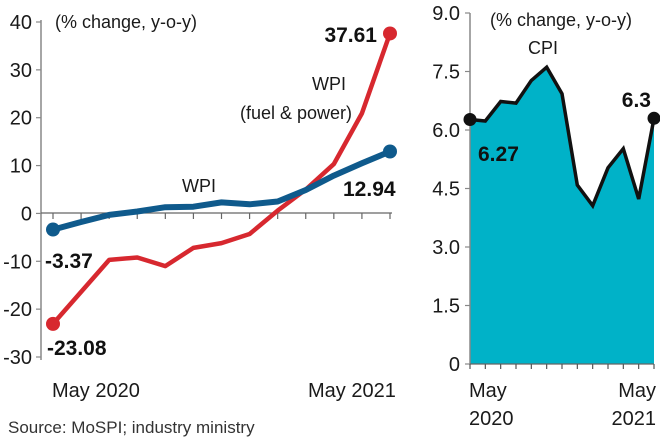  What do you see at coordinates (53, 229) in the screenshot?
I see `wpi-start-marker` at bounding box center [53, 229].